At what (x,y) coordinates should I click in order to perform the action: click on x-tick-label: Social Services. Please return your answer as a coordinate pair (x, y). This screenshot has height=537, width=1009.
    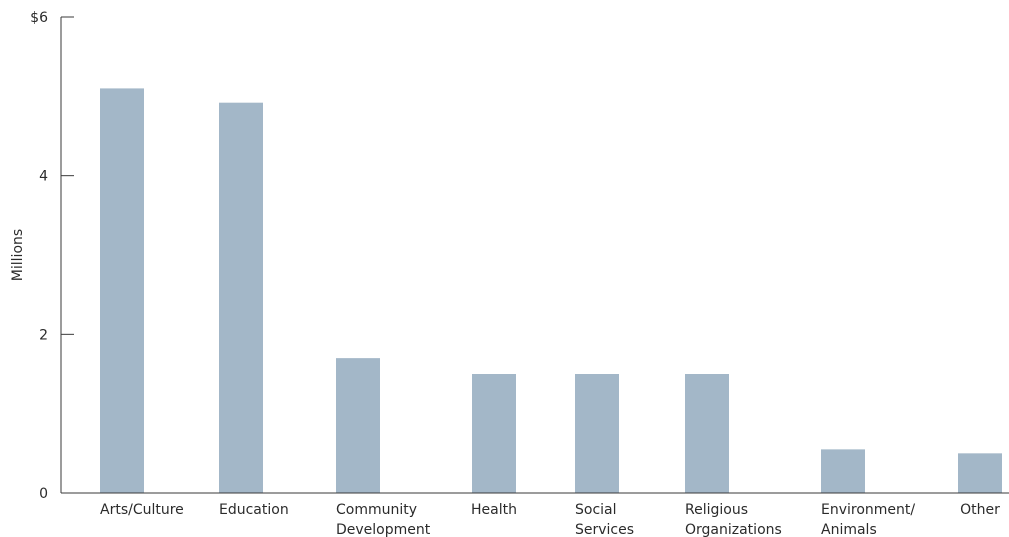
    Looking at the image, I should click on (604, 519).